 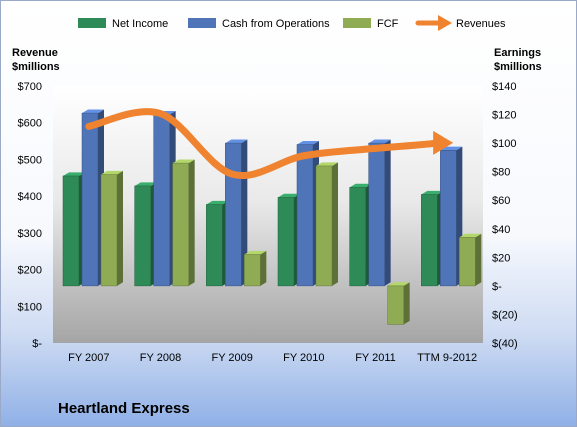 I want to click on left-tick-label: $-, so click(x=37, y=344).